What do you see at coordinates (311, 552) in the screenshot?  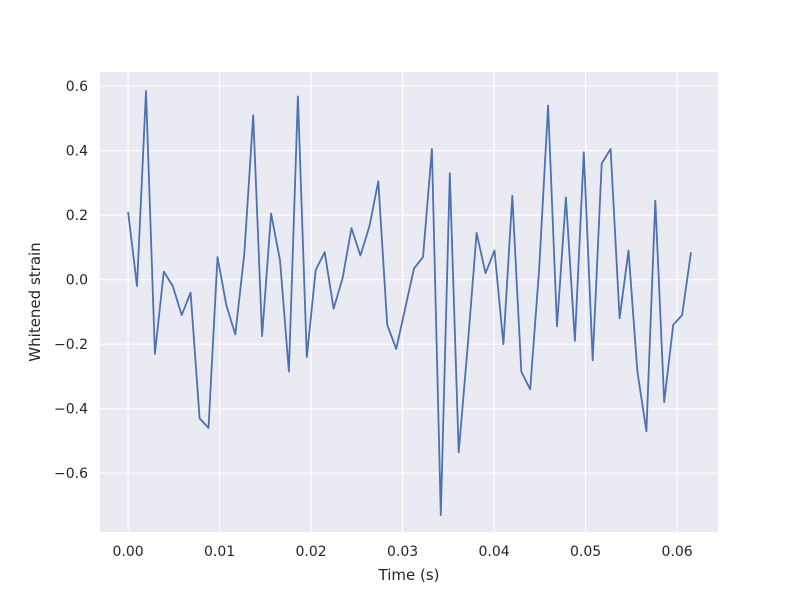 I see `x-tick-label: 0.02` at bounding box center [311, 552].